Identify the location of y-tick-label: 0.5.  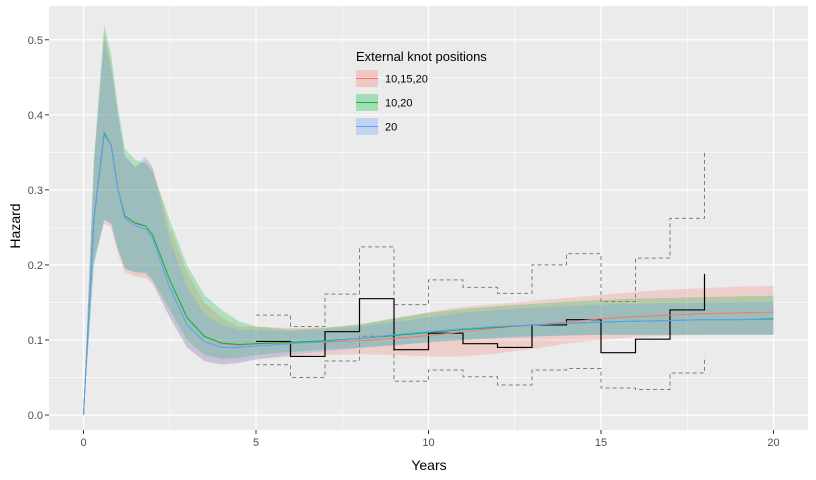
(35, 41).